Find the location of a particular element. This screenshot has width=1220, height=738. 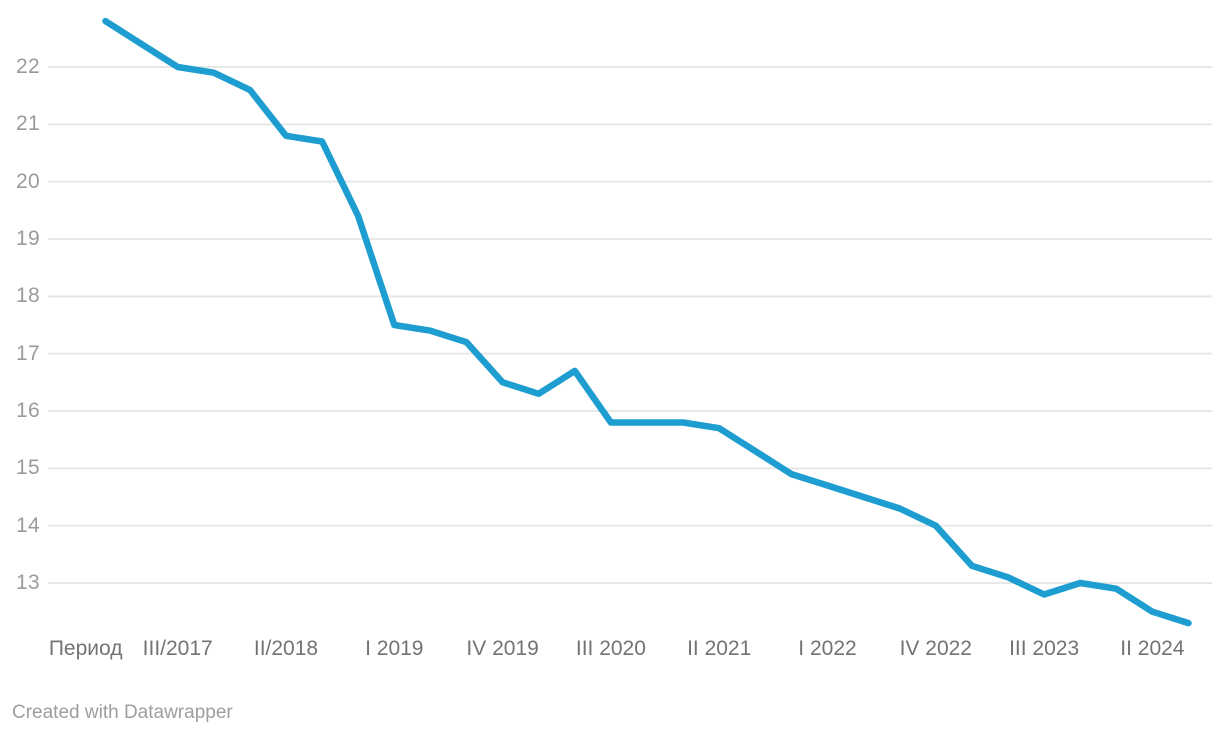

y-tick-label: 13 is located at coordinates (28, 582).